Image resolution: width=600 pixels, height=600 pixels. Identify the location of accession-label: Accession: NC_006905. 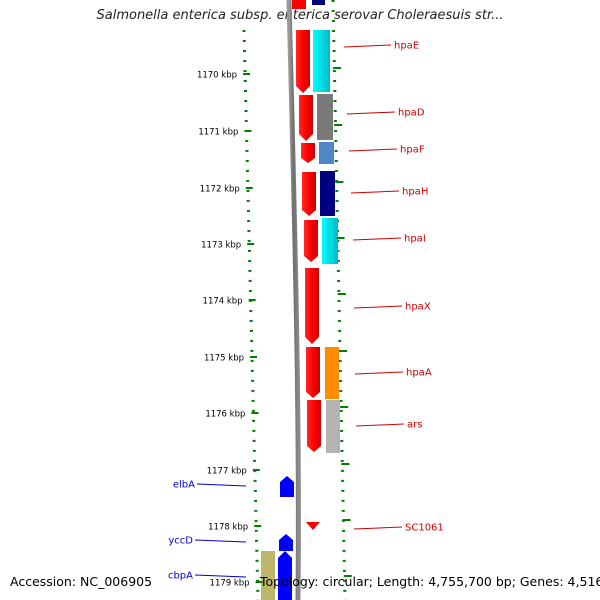
(81, 581).